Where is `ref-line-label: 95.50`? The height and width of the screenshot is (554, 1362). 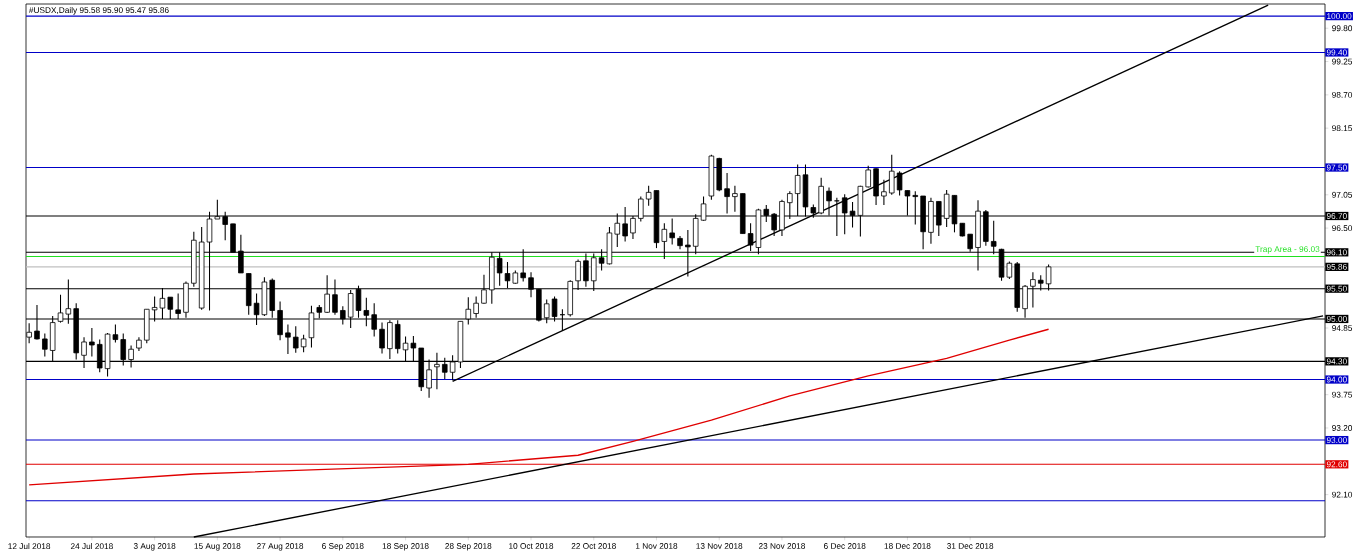 ref-line-label: 95.50 is located at coordinates (1336, 288).